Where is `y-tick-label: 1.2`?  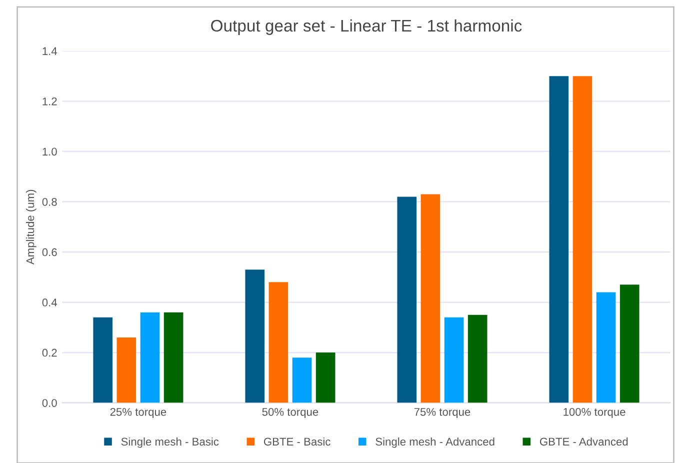 y-tick-label: 1.2 is located at coordinates (49, 101).